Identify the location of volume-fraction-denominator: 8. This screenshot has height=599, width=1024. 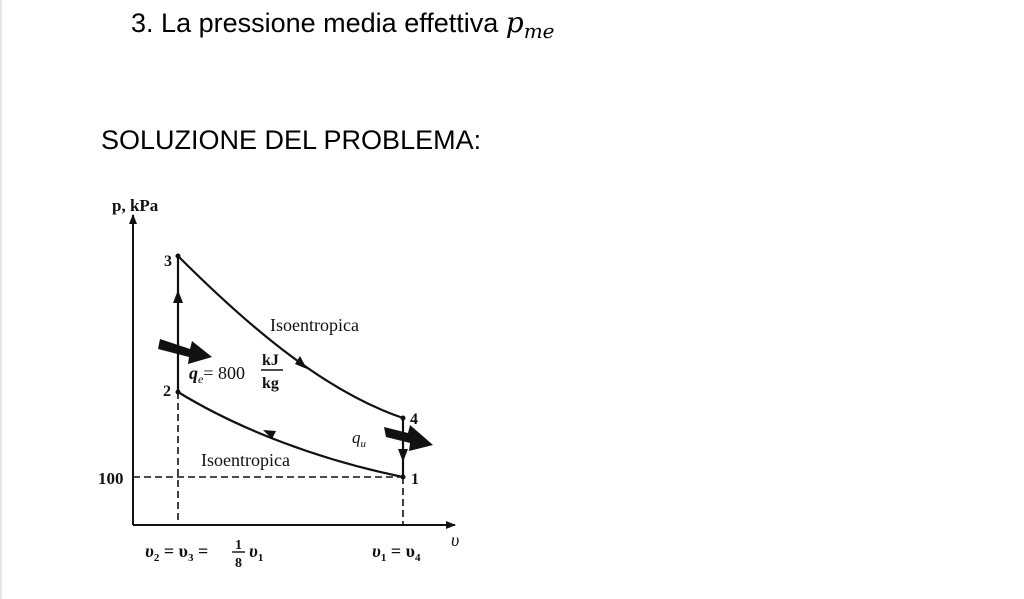
(238, 563).